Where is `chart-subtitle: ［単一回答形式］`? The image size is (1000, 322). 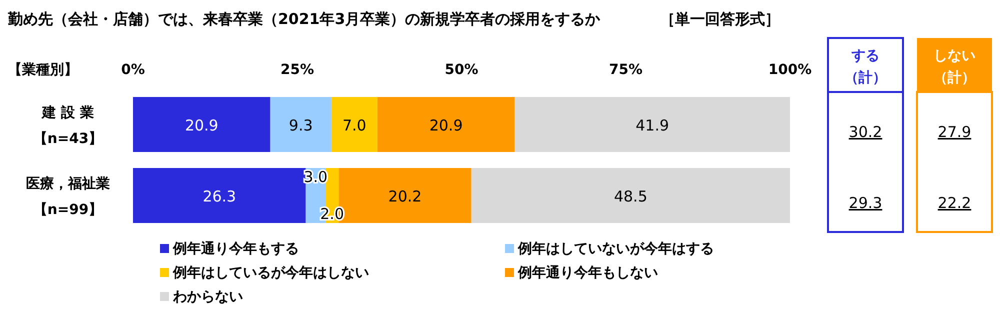 chart-subtitle: ［単一回答形式］ is located at coordinates (720, 19).